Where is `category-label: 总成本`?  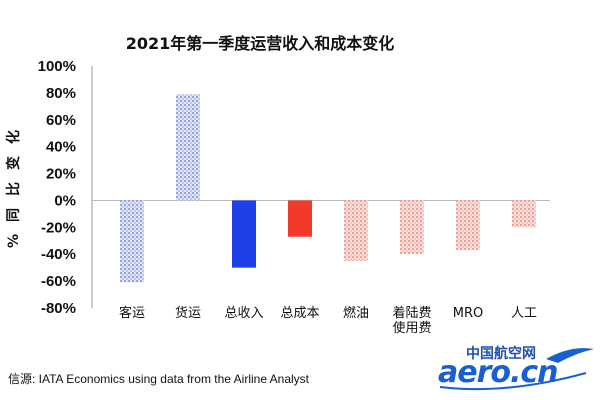 category-label: 总成本 is located at coordinates (299, 313).